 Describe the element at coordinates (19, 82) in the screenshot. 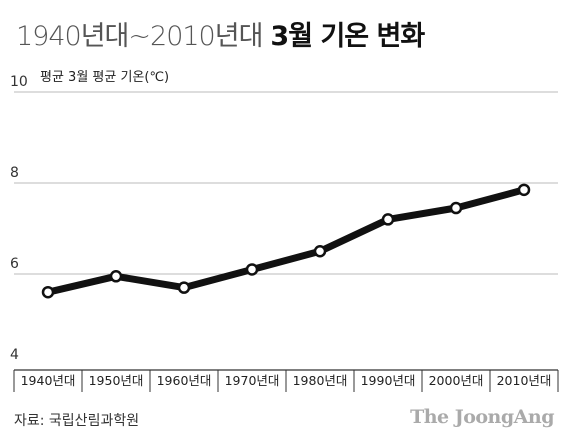

I see `y-tick-label: 10` at that location.